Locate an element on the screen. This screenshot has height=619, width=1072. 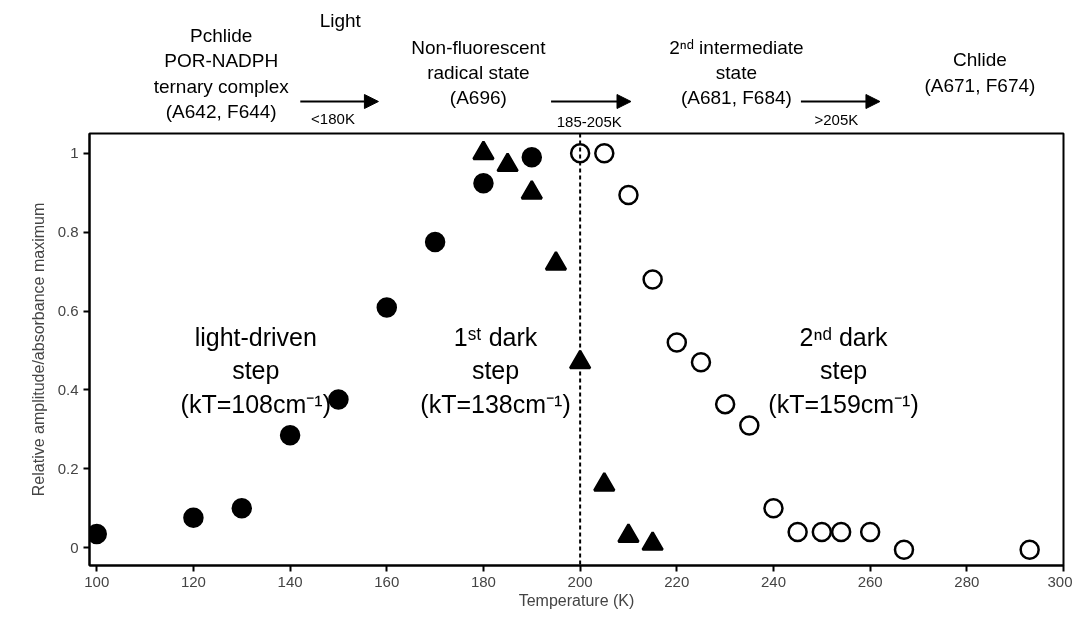
y-tick-label: 1 is located at coordinates (74, 153).